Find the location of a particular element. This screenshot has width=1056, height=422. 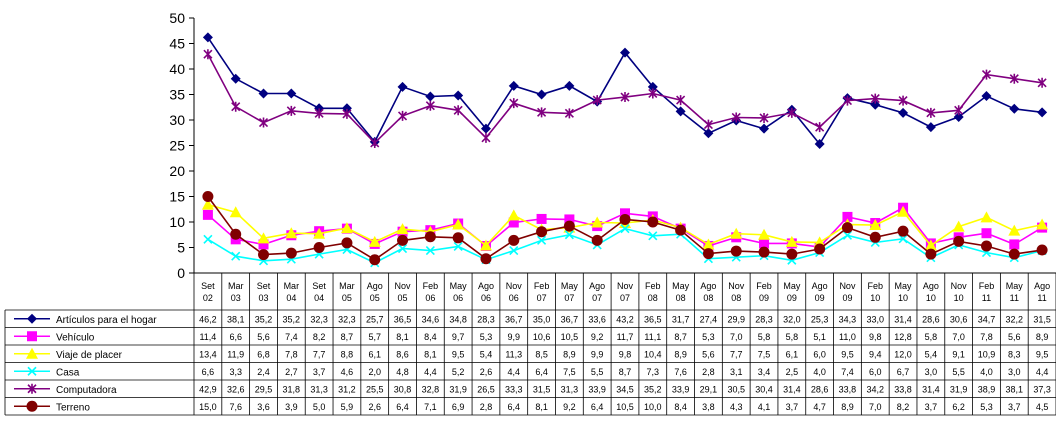

table-cell-value: 3,8 is located at coordinates (708, 407).